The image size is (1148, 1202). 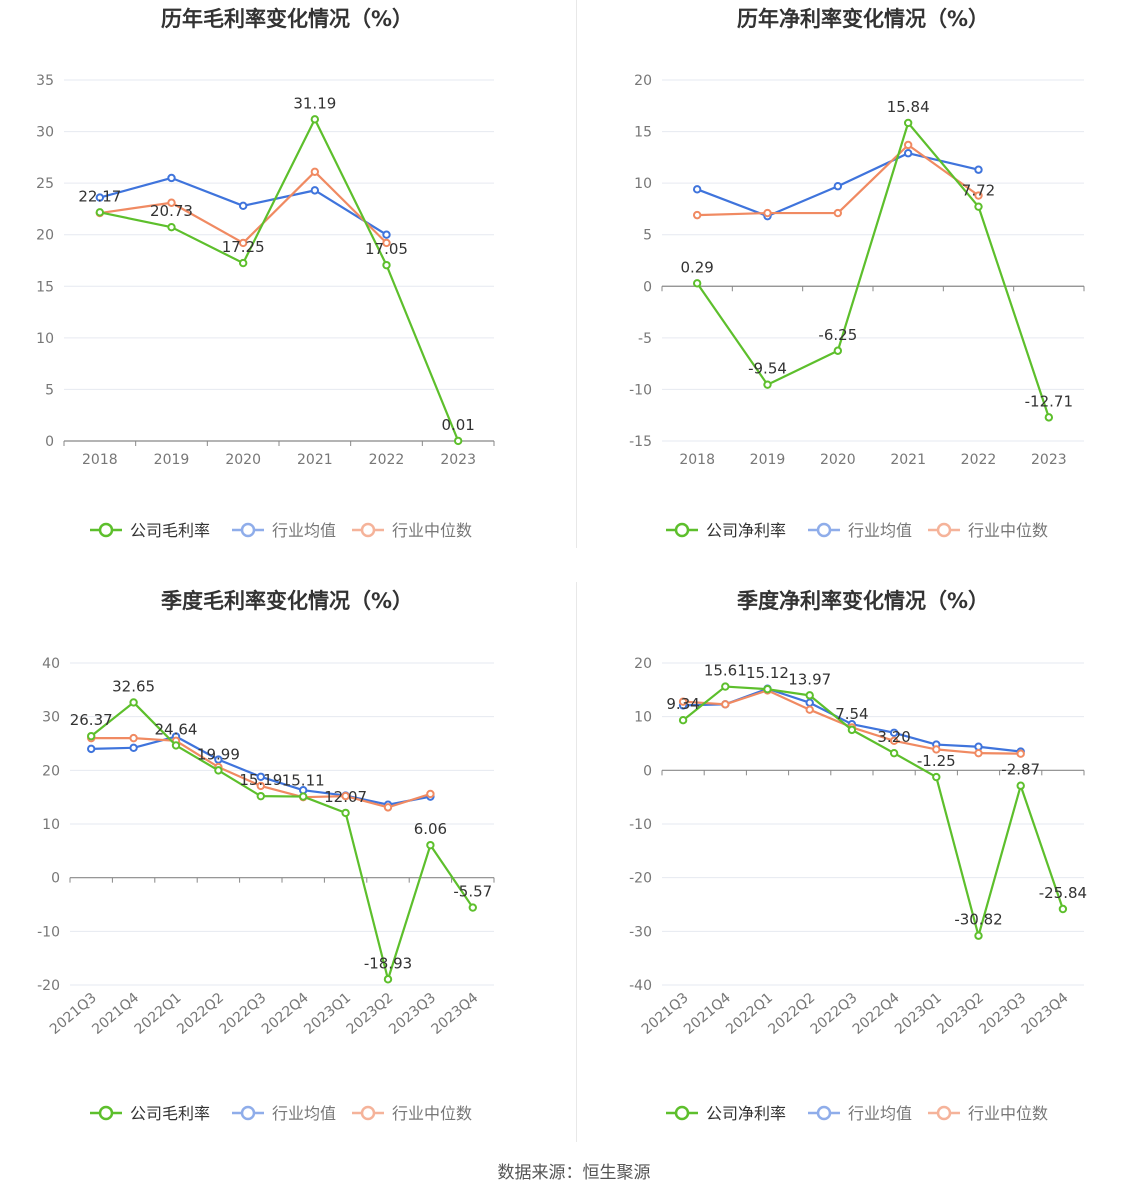 What do you see at coordinates (48, 986) in the screenshot?
I see `y-tick-label: -20` at bounding box center [48, 986].